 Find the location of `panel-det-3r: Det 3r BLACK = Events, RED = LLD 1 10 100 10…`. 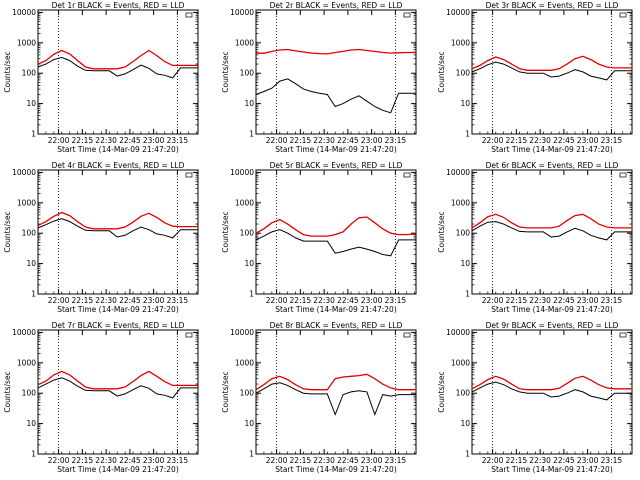

panel-det-3r: Det 3r BLACK = Events, RED = LLD 1 10 100 10… is located at coordinates (535, 77).